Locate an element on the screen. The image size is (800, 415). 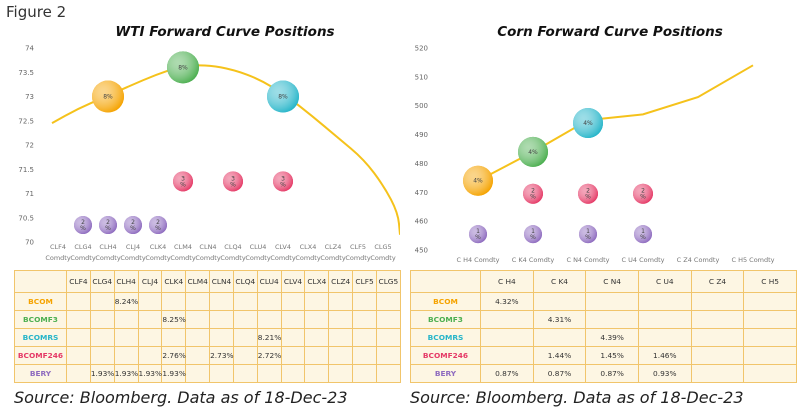
source-note-right: Source: Bloomberg. Data as of 18-Dec-23 is located at coordinates (577, 397).